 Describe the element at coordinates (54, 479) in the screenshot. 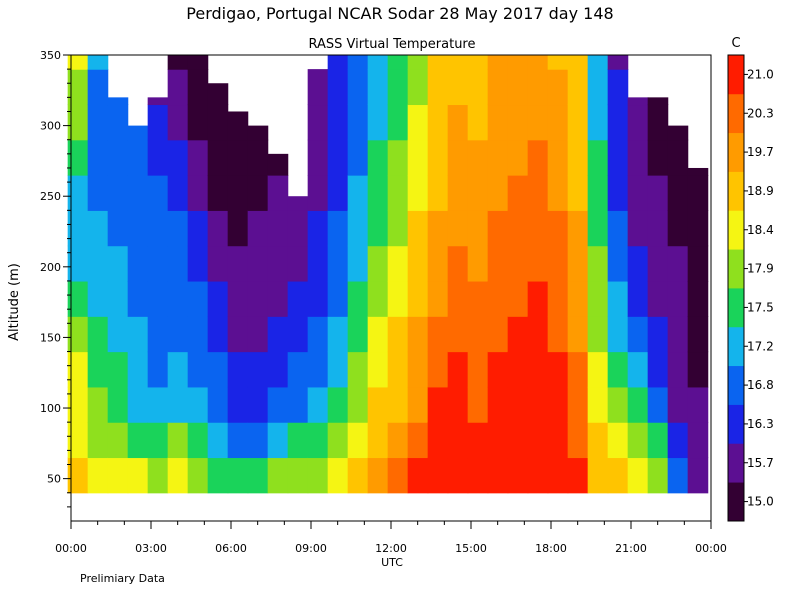

I see `y-tick-label: 50` at that location.